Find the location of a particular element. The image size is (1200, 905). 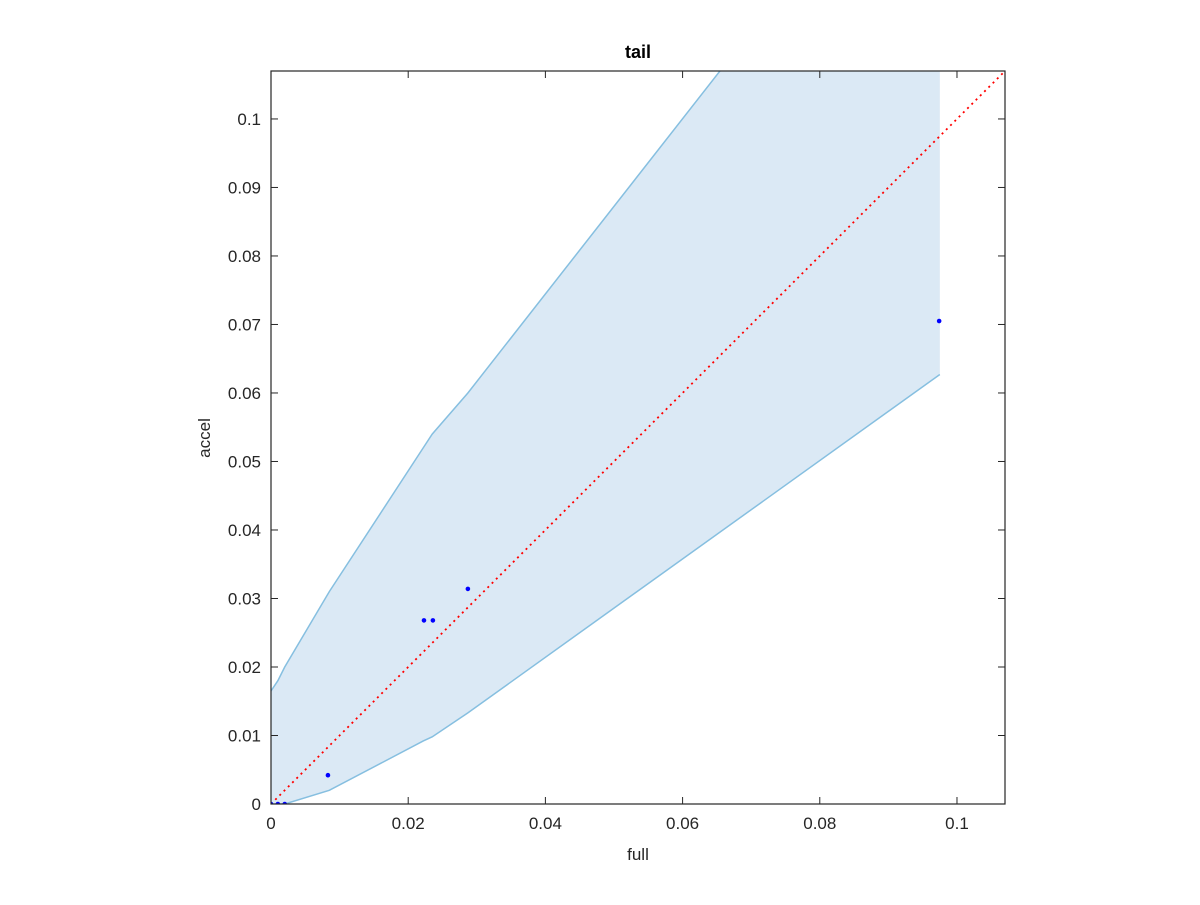

y-tick-label: 0.06 is located at coordinates (244, 393).